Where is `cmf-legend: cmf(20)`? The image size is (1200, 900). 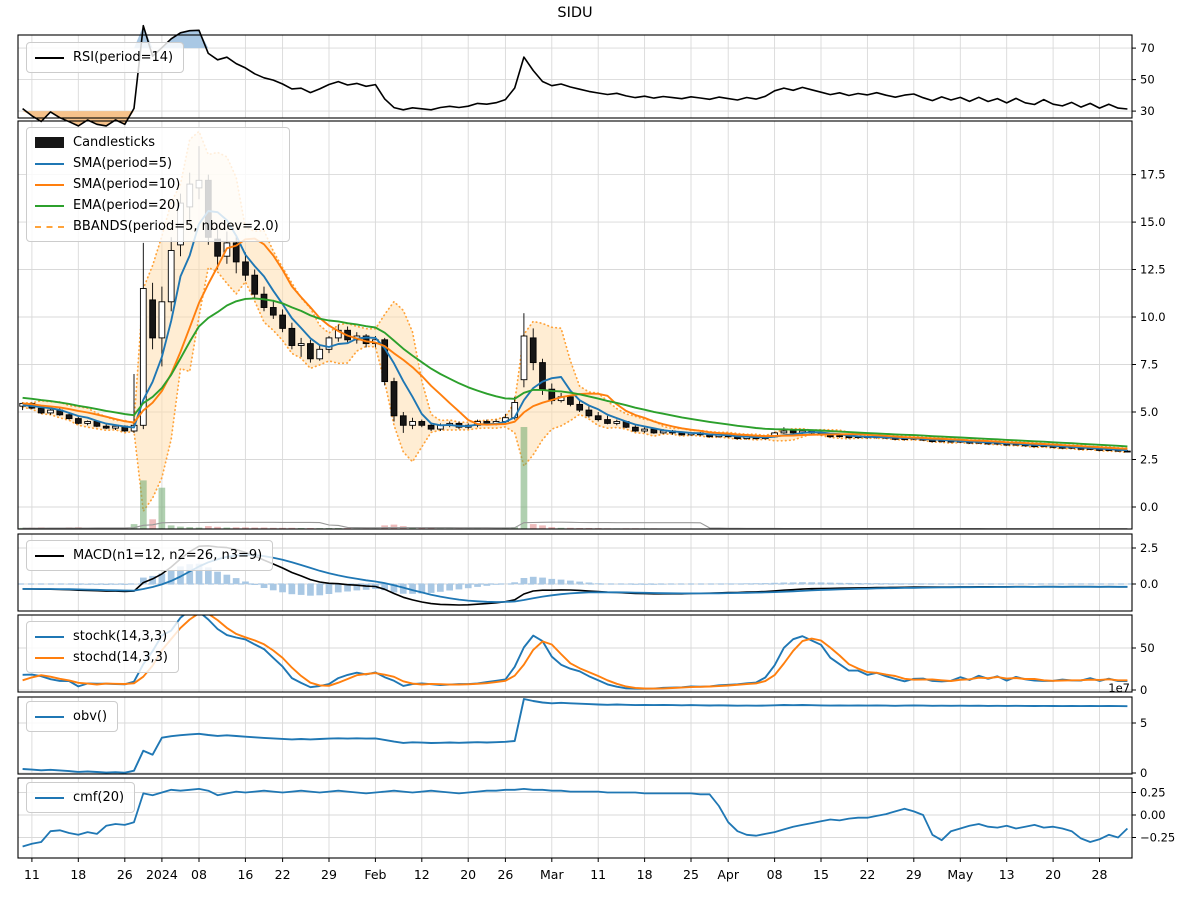 cmf-legend: cmf(20) is located at coordinates (81, 797).